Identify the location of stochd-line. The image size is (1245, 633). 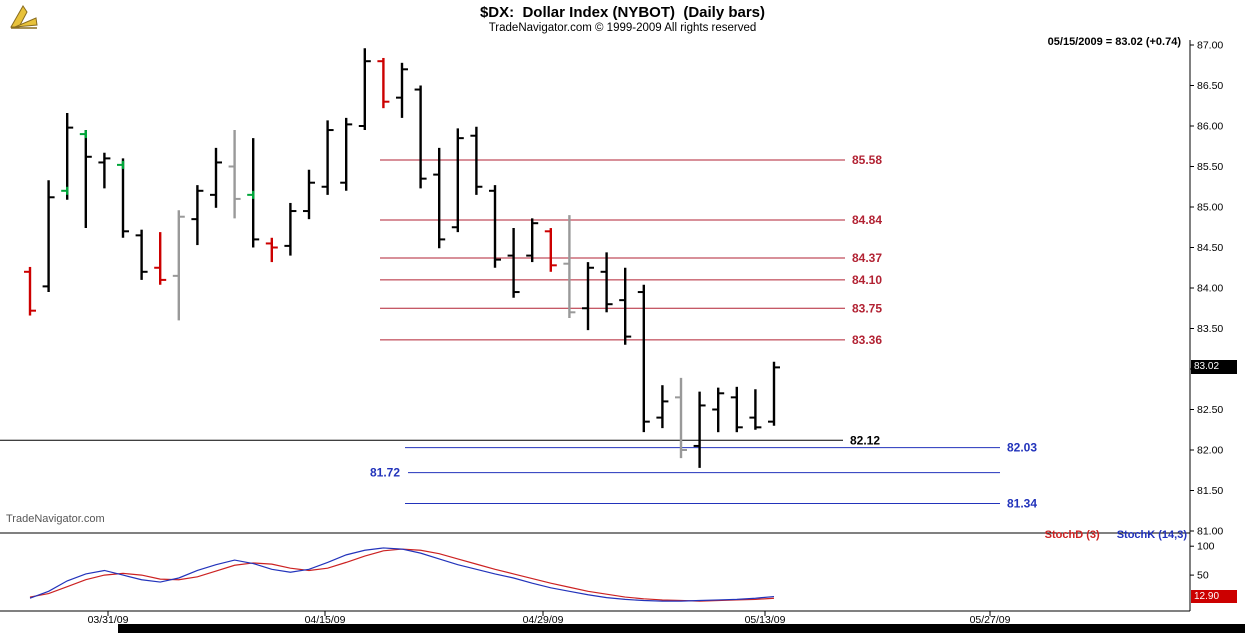
(402, 575).